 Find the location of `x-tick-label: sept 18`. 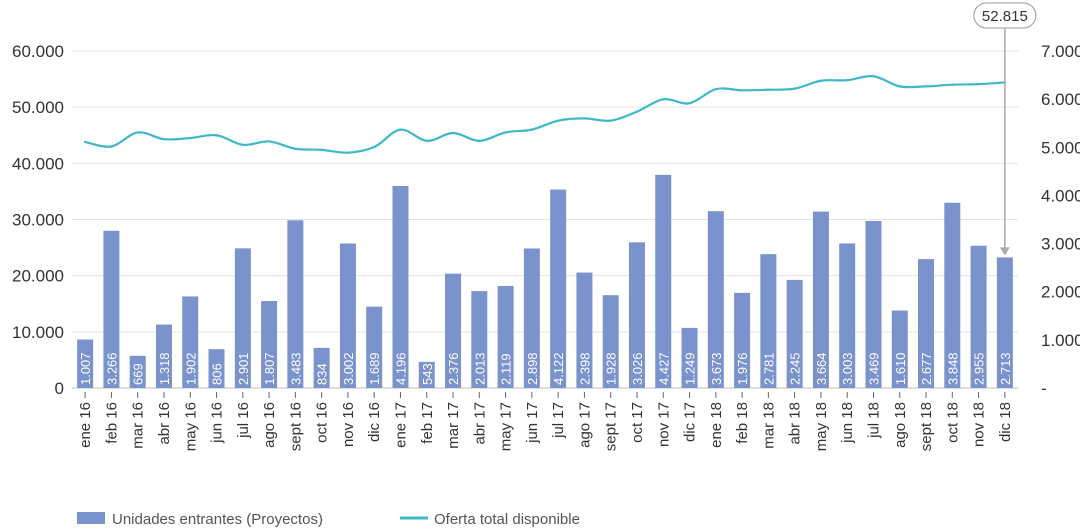

x-tick-label: sept 18 is located at coordinates (926, 426).